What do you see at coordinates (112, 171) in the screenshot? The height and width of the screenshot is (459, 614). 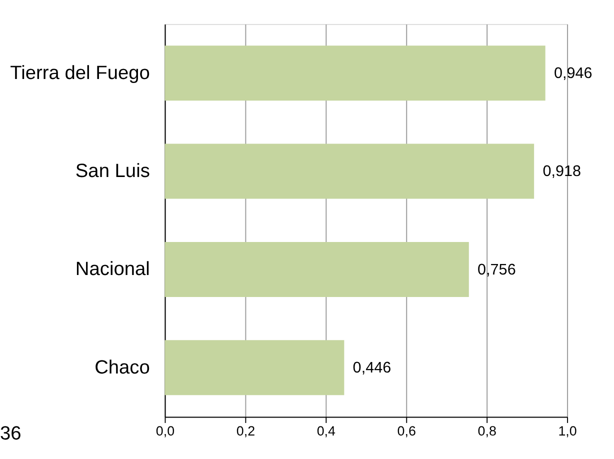 I see `y-tick-label: San Luis` at bounding box center [112, 171].